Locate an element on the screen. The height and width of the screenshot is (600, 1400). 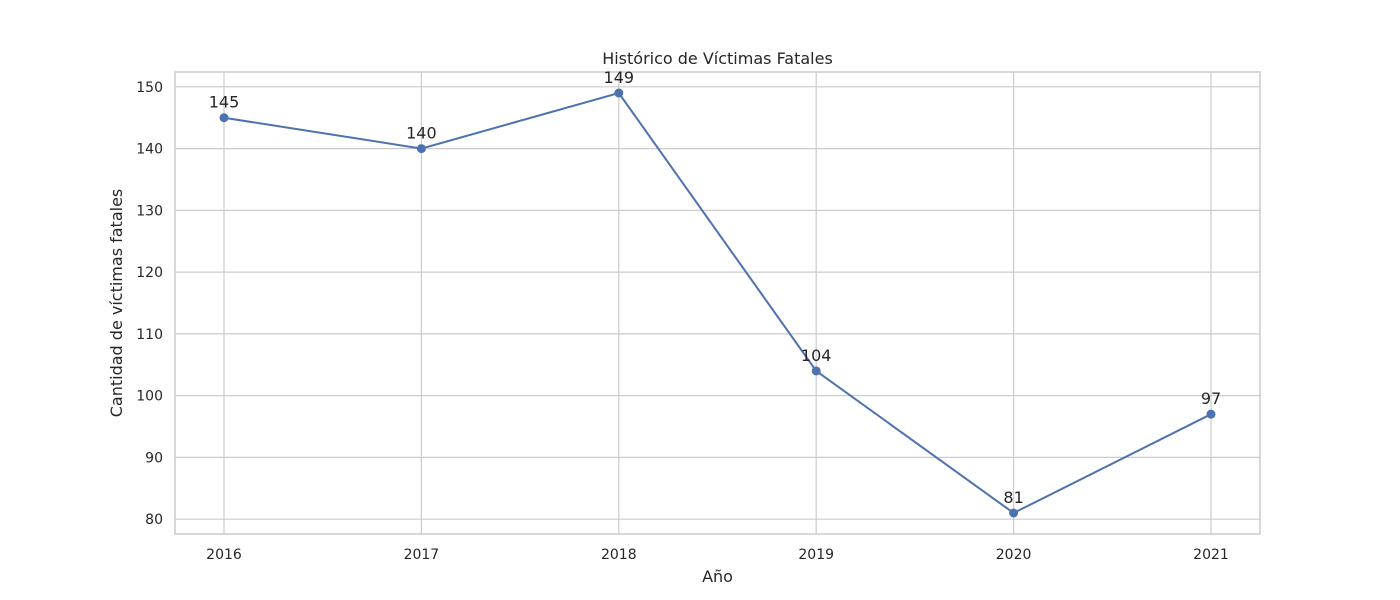
data-label: 104 is located at coordinates (816, 355).